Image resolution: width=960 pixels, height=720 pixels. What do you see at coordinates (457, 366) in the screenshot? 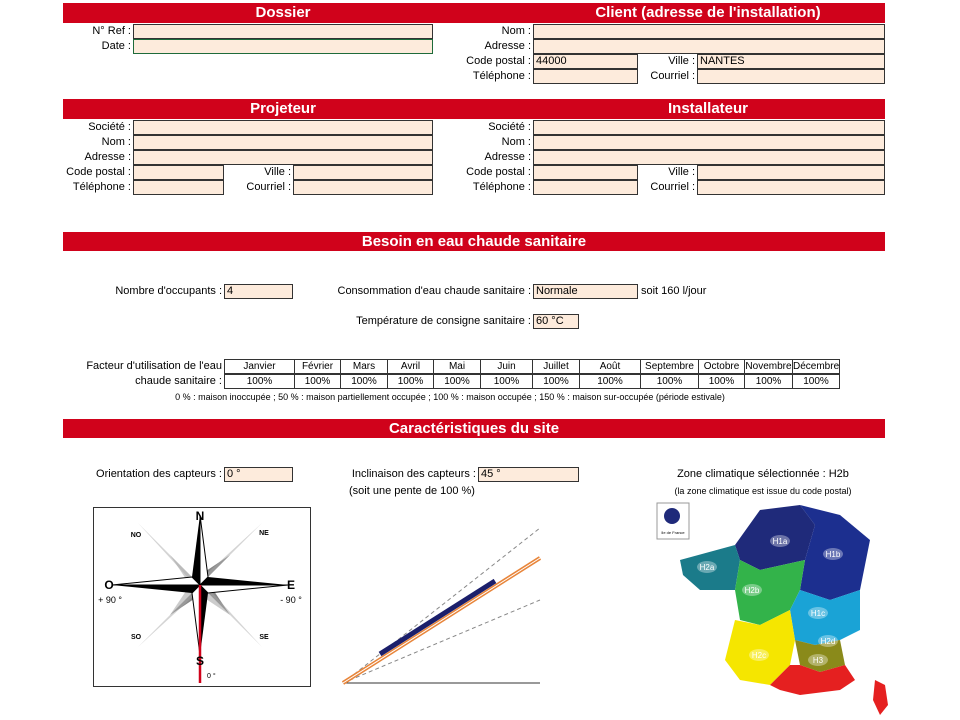
I see `month-header: Mai` at bounding box center [457, 366].